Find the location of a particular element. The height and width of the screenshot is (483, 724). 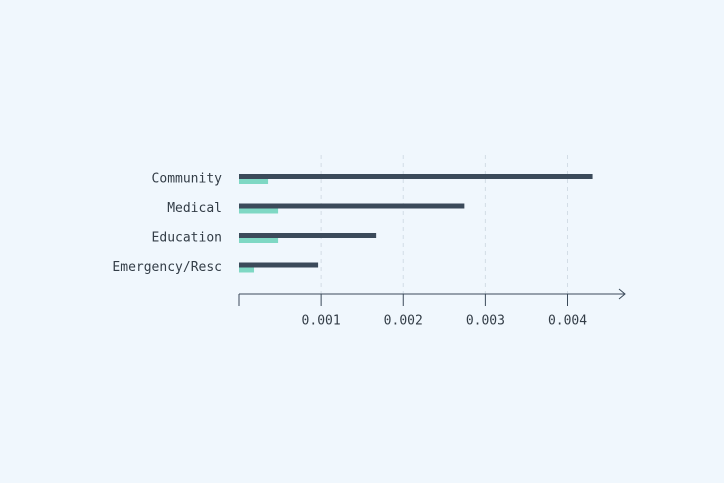

x-tick-label: 0.004 is located at coordinates (567, 321).